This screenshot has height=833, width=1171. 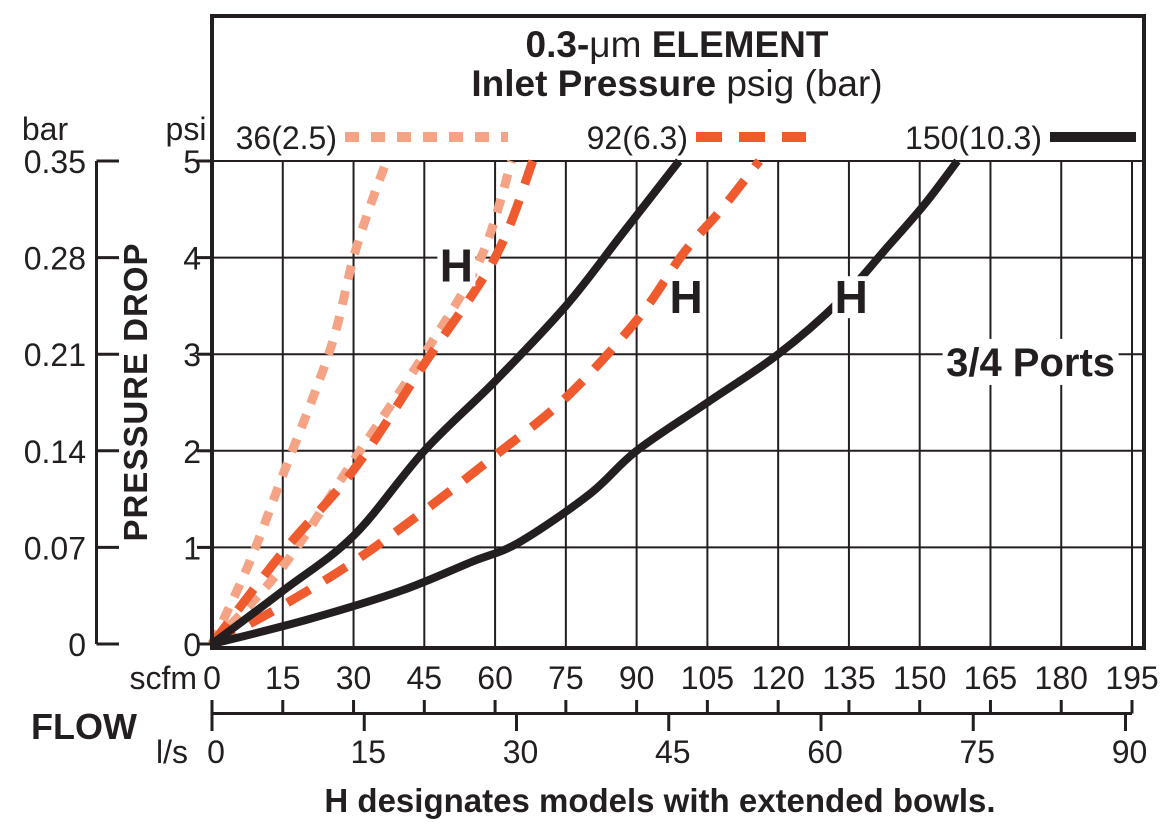 I want to click on scfm-tick-label: 60, so click(x=495, y=678).